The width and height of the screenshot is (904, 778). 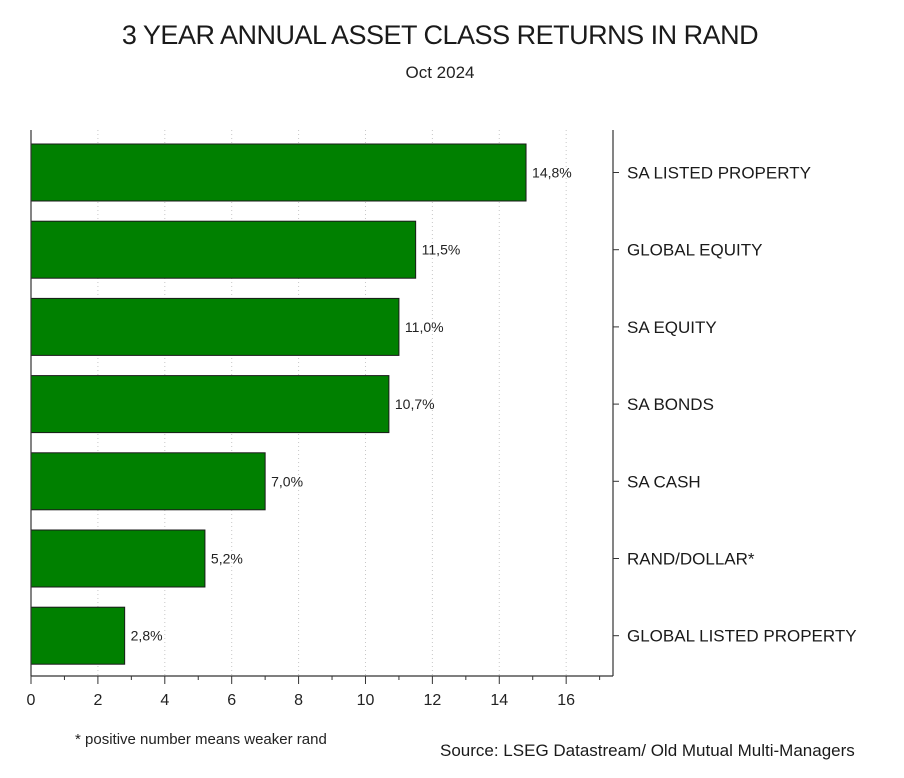 What do you see at coordinates (227, 559) in the screenshot?
I see `value-label-5: 5,2%` at bounding box center [227, 559].